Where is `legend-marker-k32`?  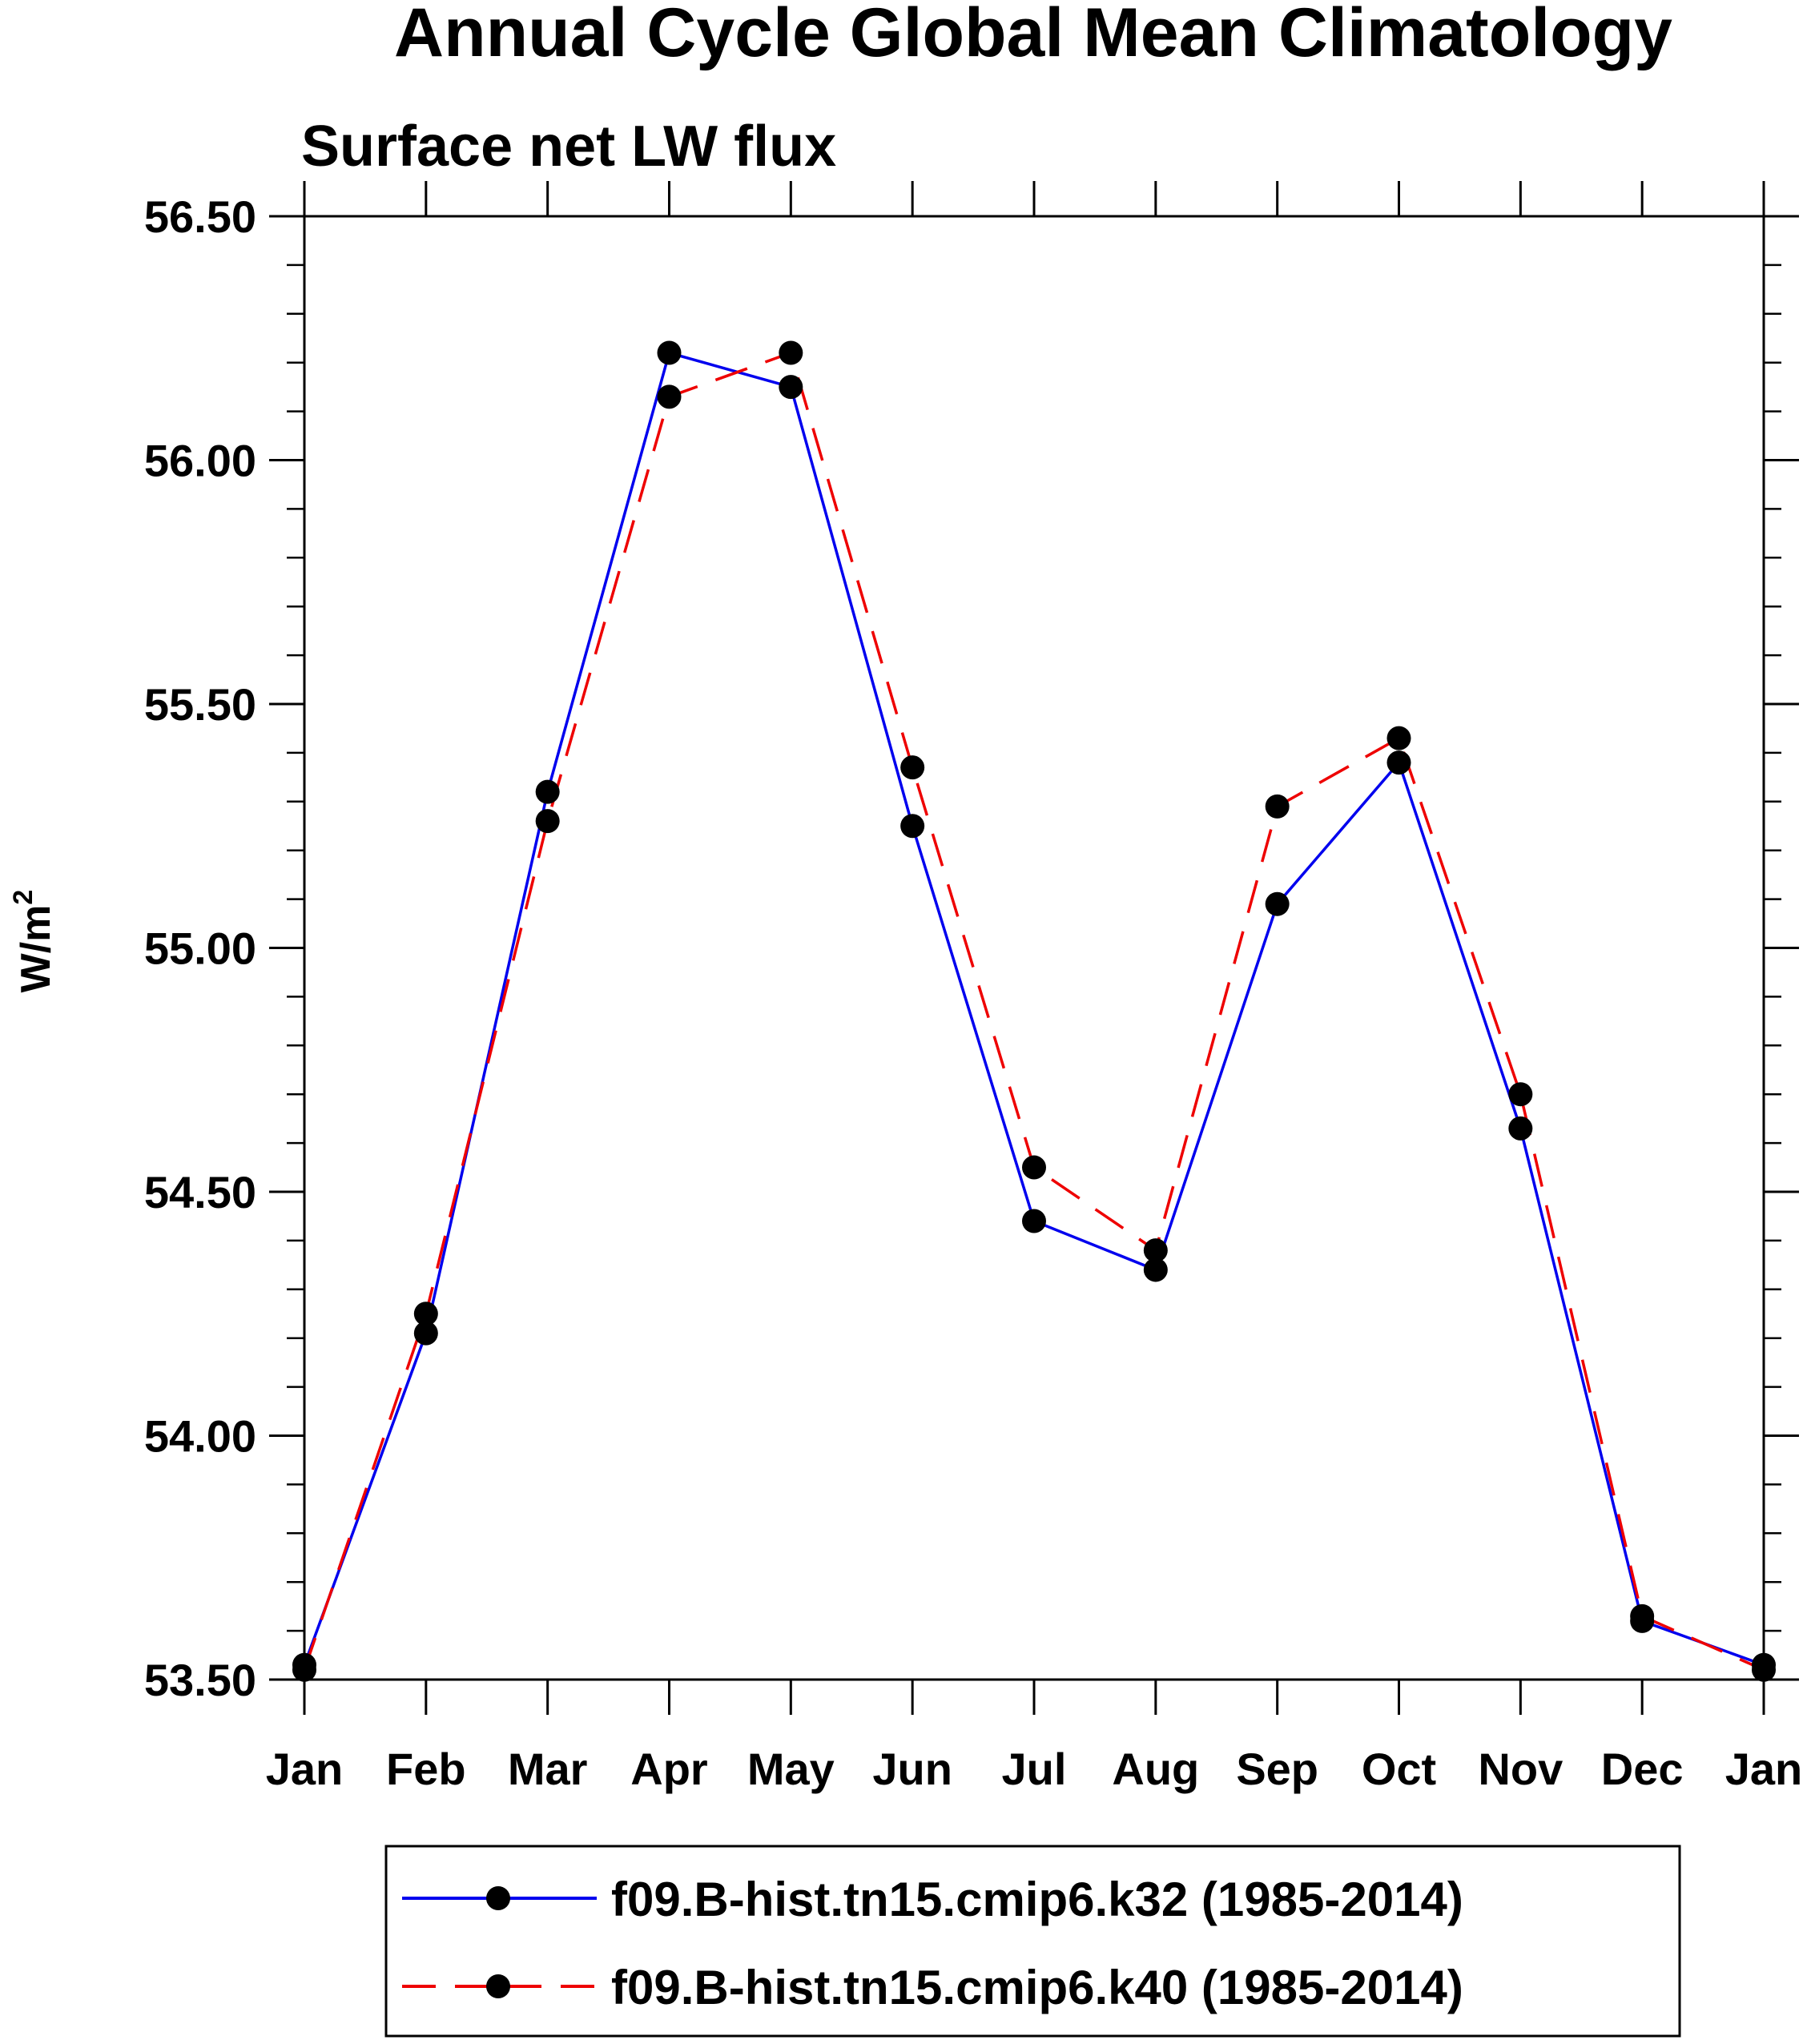
legend-marker-k32 is located at coordinates (498, 1898).